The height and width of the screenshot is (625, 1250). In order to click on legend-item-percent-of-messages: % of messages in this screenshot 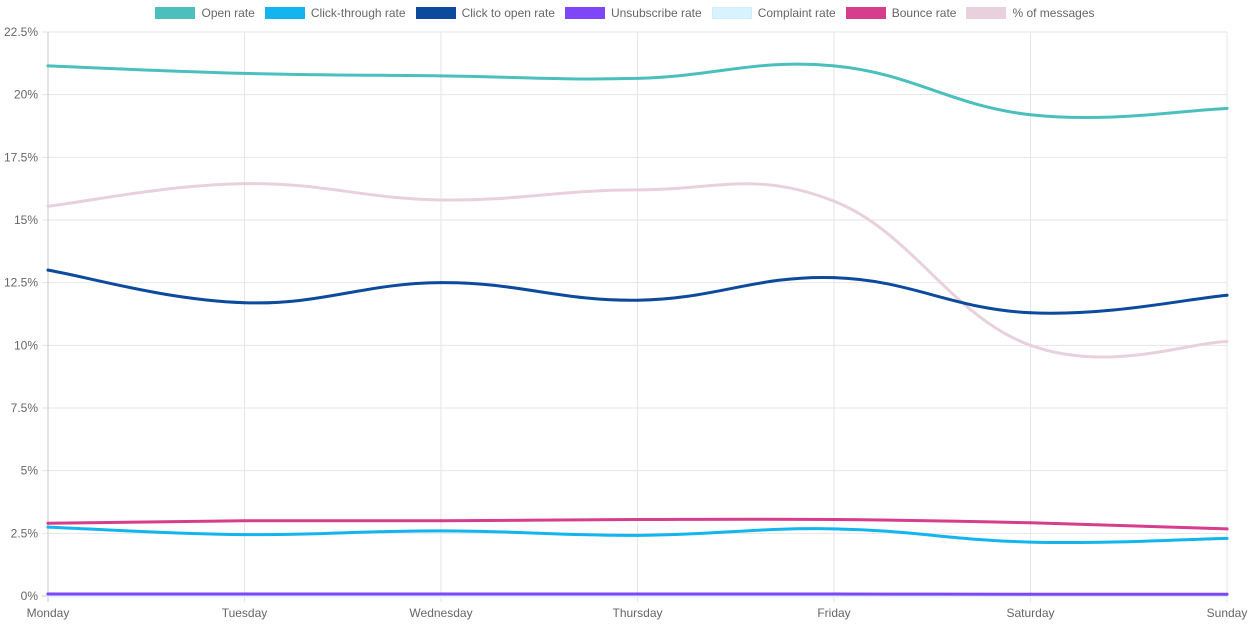, I will do `click(1030, 13)`.